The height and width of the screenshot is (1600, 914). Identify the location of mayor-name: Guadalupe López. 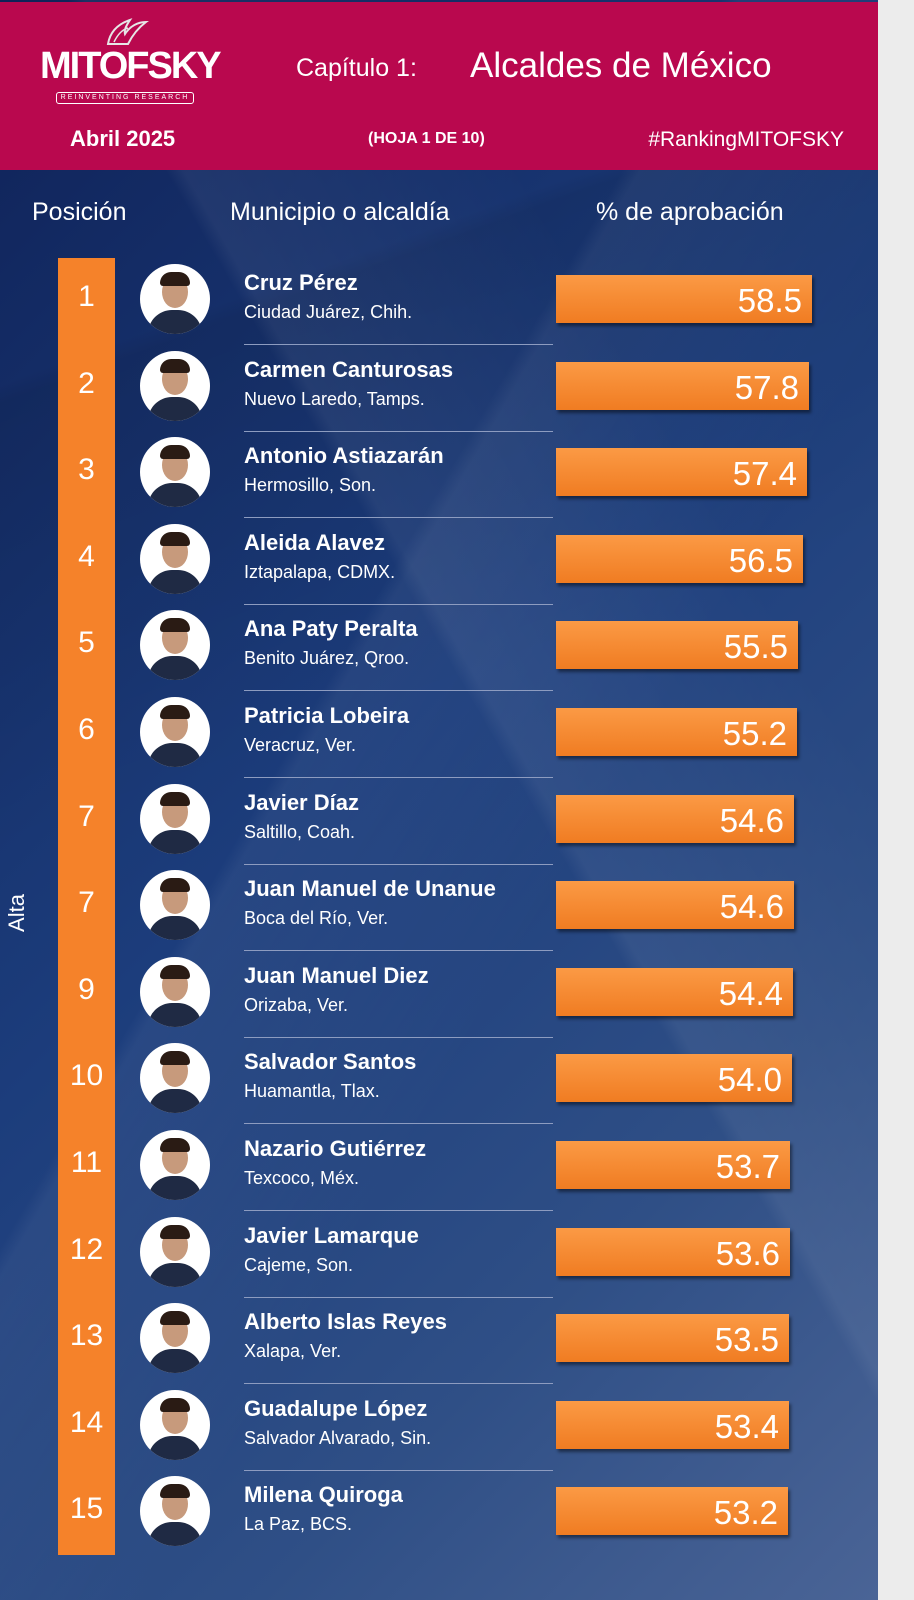
(336, 1408).